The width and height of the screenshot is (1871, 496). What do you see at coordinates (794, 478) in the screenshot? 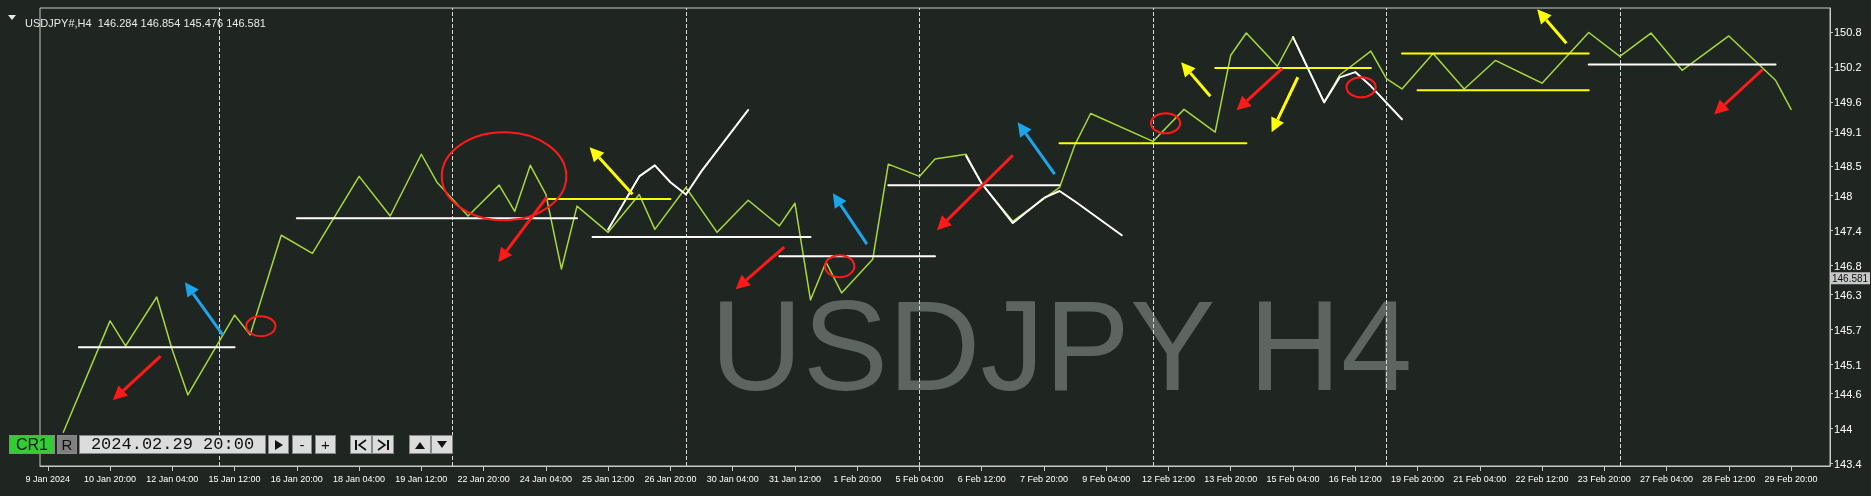
I see `x-tick-label: 31 Jan 12:00` at bounding box center [794, 478].